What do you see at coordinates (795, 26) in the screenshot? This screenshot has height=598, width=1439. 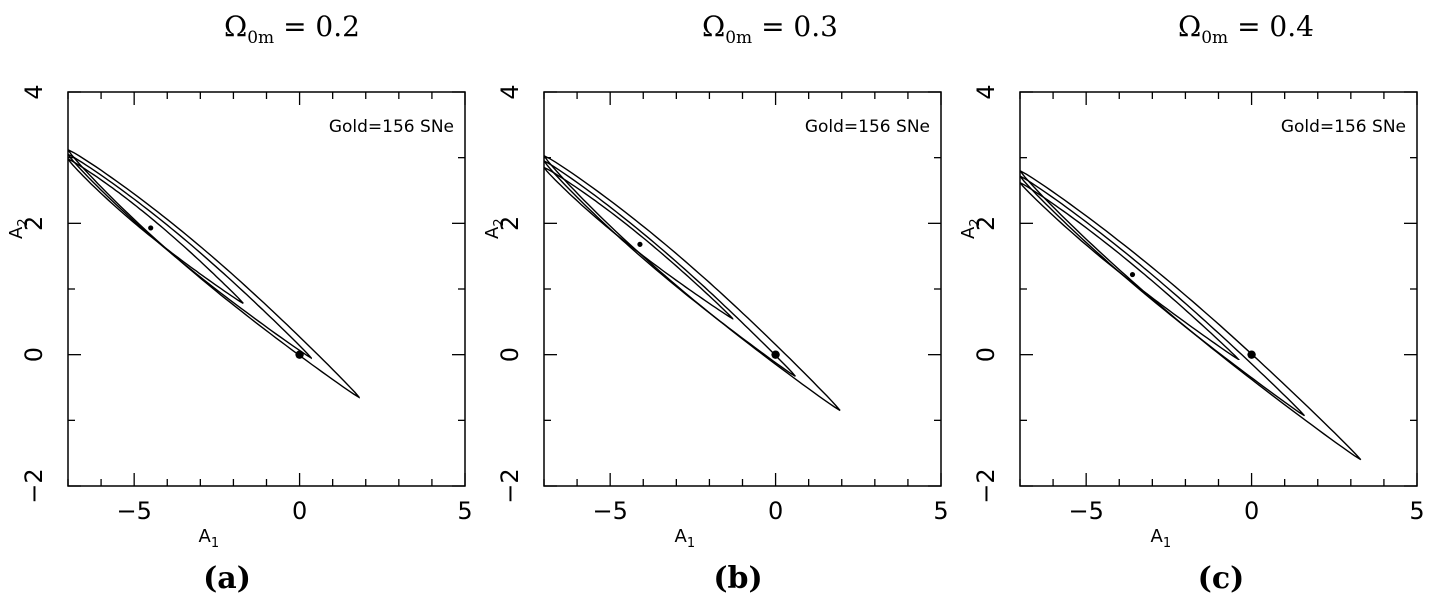 I see `title-value: = 0.3` at bounding box center [795, 26].